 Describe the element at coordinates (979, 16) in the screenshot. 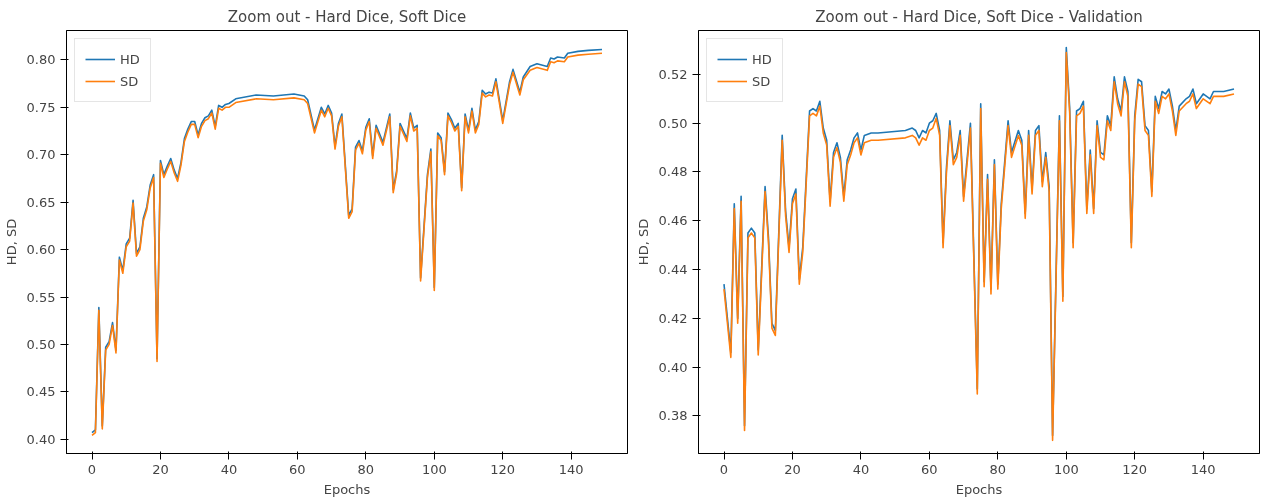

I see `chart-title: Zoom out - Hard Dice, Soft Dice - Validation` at that location.